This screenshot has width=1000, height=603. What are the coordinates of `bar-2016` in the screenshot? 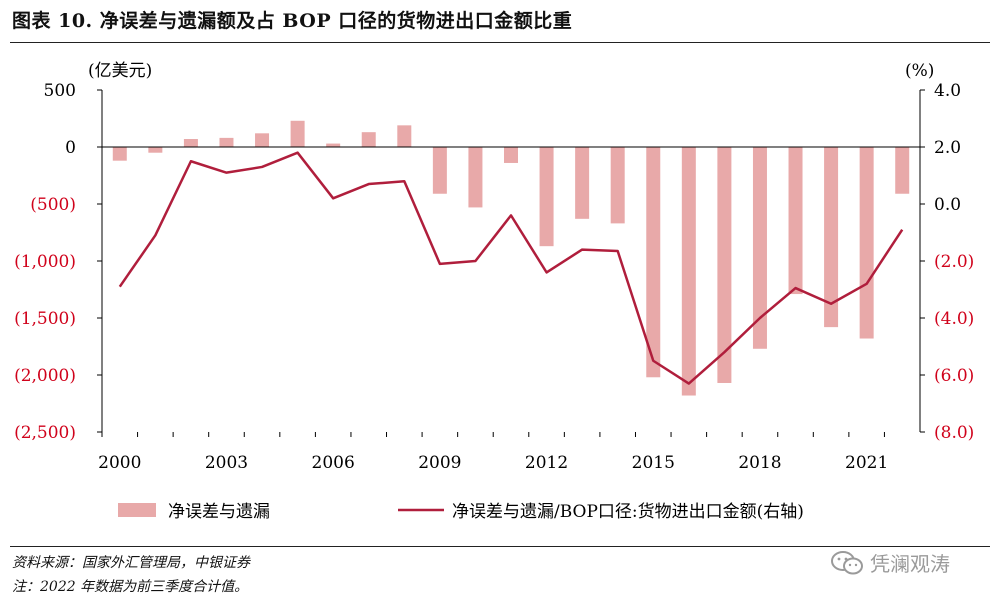 It's located at (688, 271).